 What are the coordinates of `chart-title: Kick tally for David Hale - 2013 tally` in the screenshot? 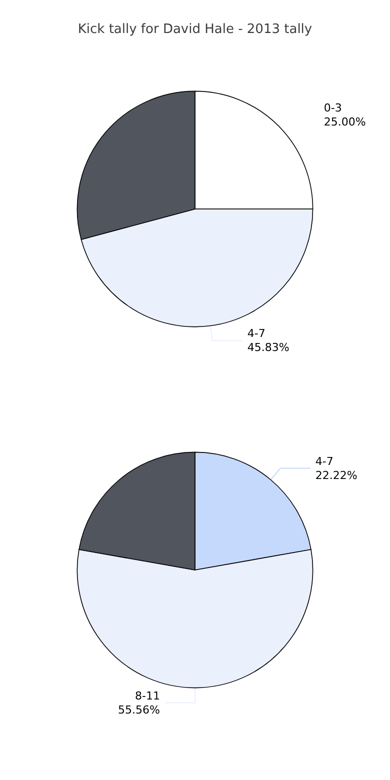 It's located at (195, 29).